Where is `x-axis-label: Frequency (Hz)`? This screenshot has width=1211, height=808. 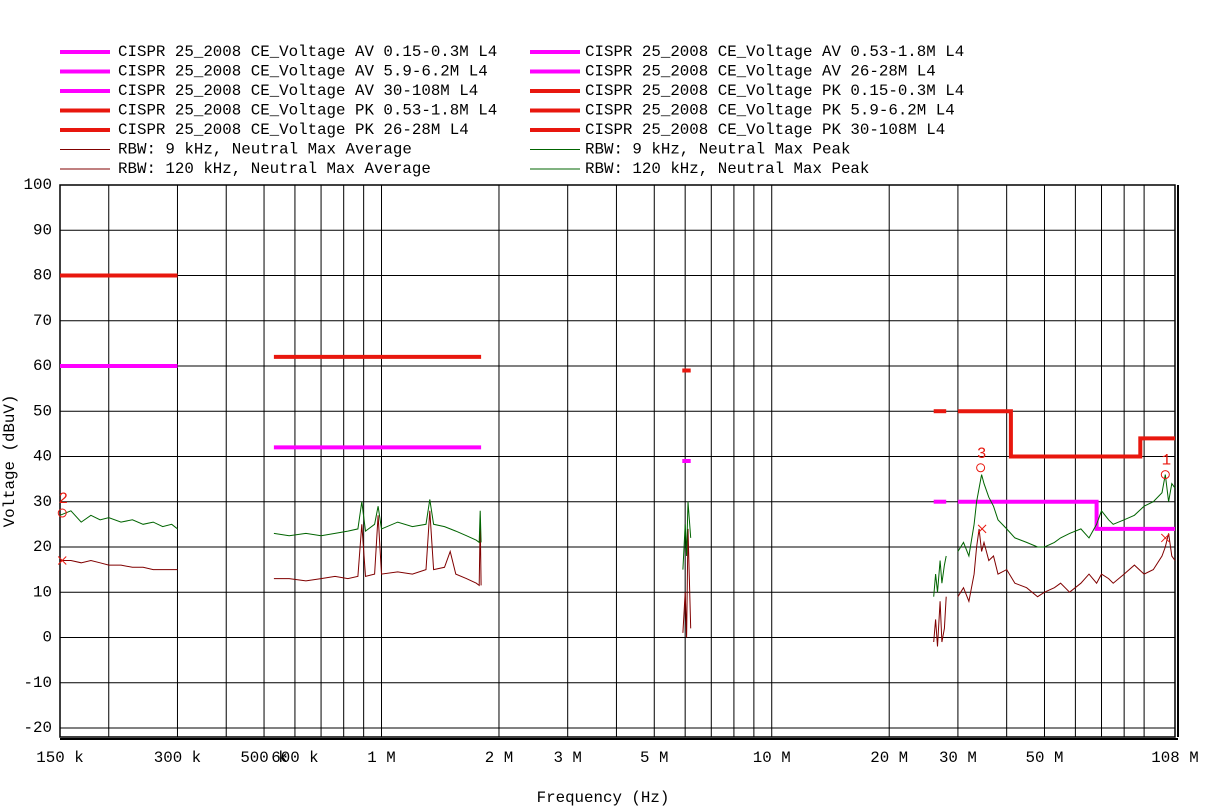
x-axis-label: Frequency (Hz) is located at coordinates (603, 798).